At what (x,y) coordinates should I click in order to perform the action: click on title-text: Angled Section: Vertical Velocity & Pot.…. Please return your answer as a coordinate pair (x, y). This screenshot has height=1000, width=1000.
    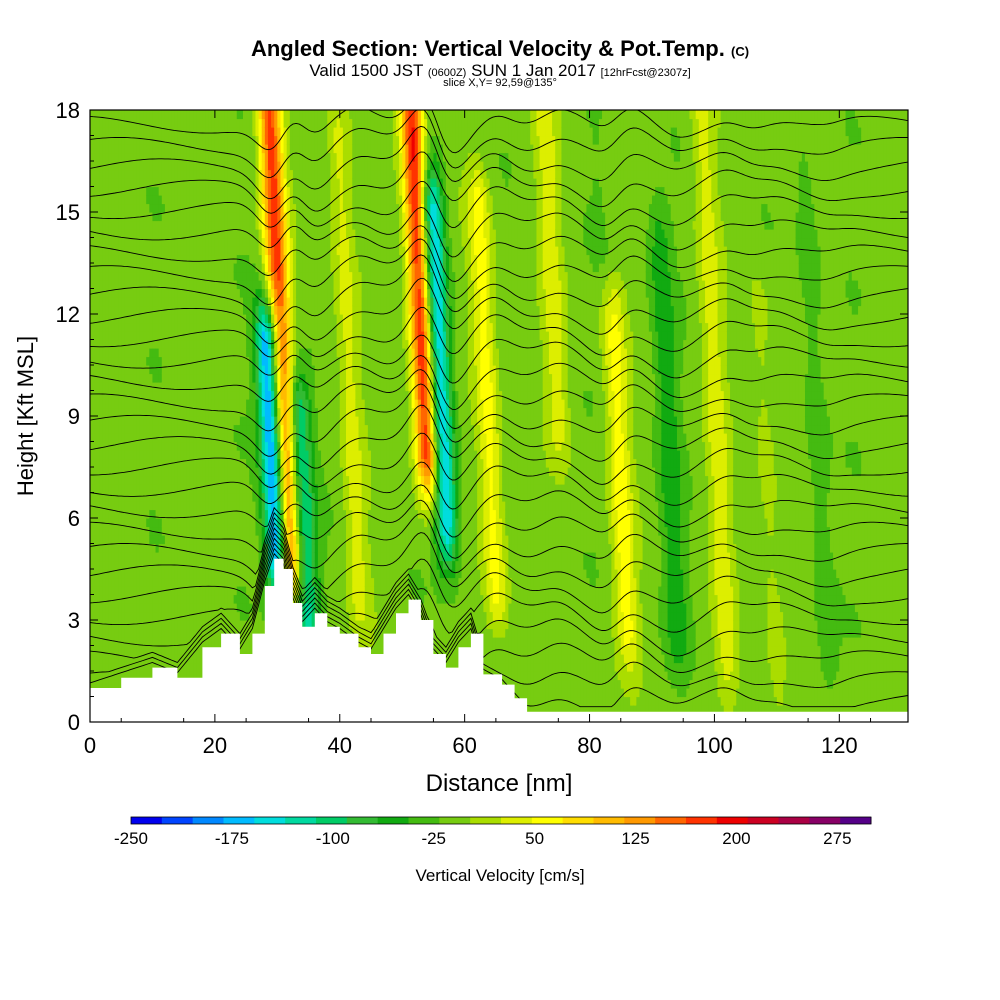
    Looking at the image, I should click on (487, 48).